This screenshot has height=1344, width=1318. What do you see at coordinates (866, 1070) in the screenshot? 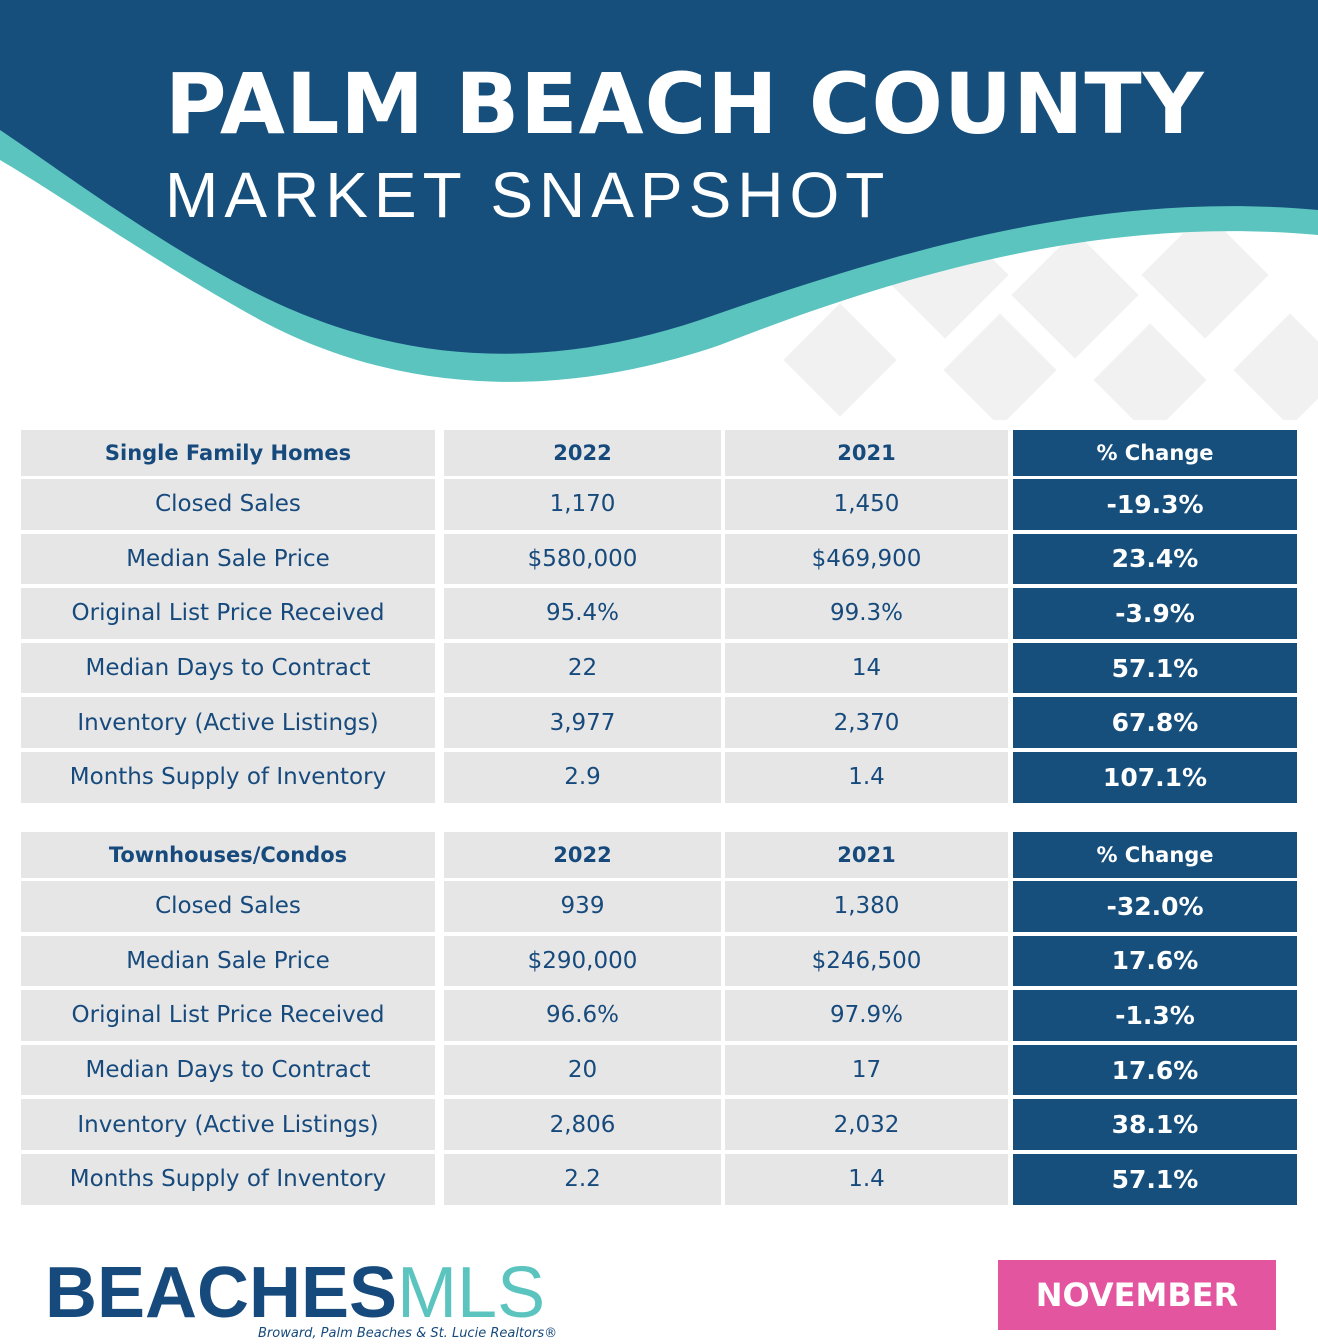
I see `table-cell: 17` at bounding box center [866, 1070].